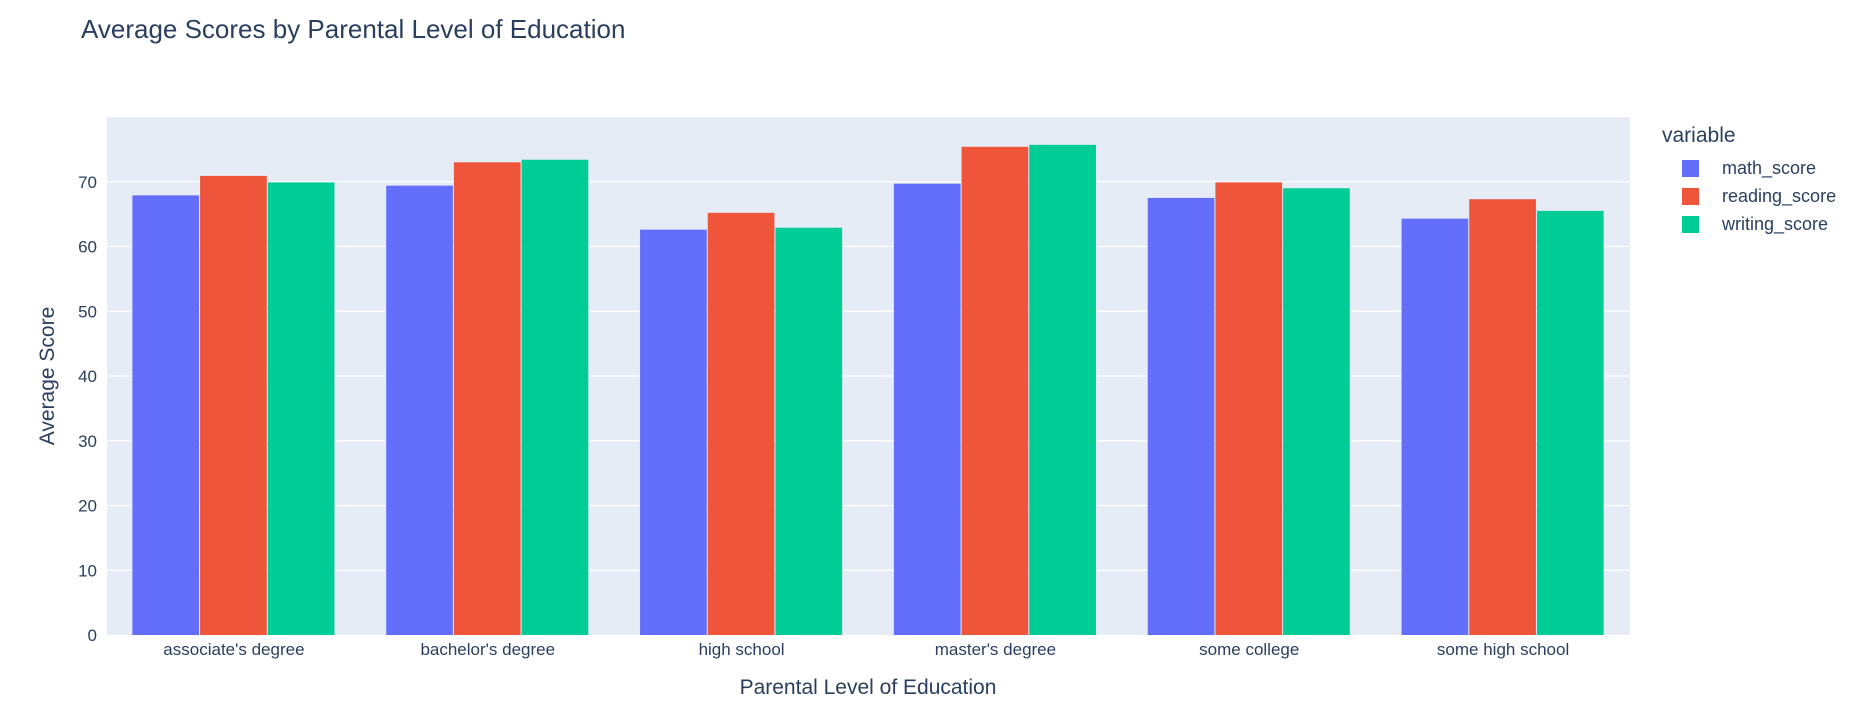  I want to click on legend-item-writing-score: writing_score, so click(1766, 224).